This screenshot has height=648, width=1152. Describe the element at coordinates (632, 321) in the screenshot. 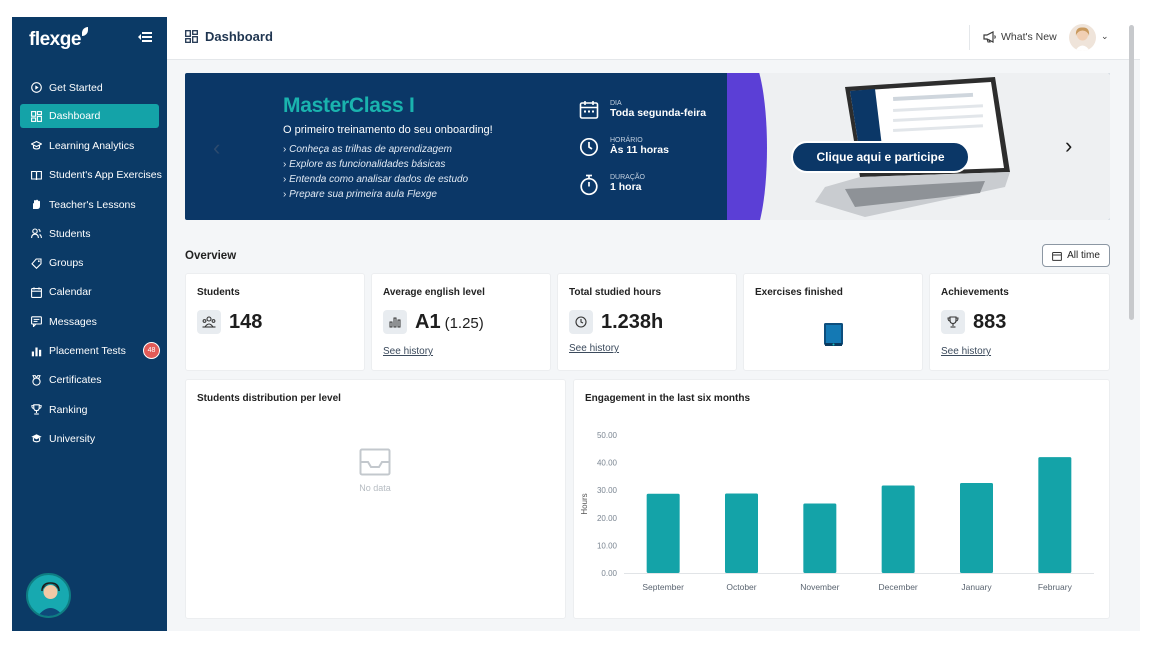

I see `stat-value: 1.238h` at that location.